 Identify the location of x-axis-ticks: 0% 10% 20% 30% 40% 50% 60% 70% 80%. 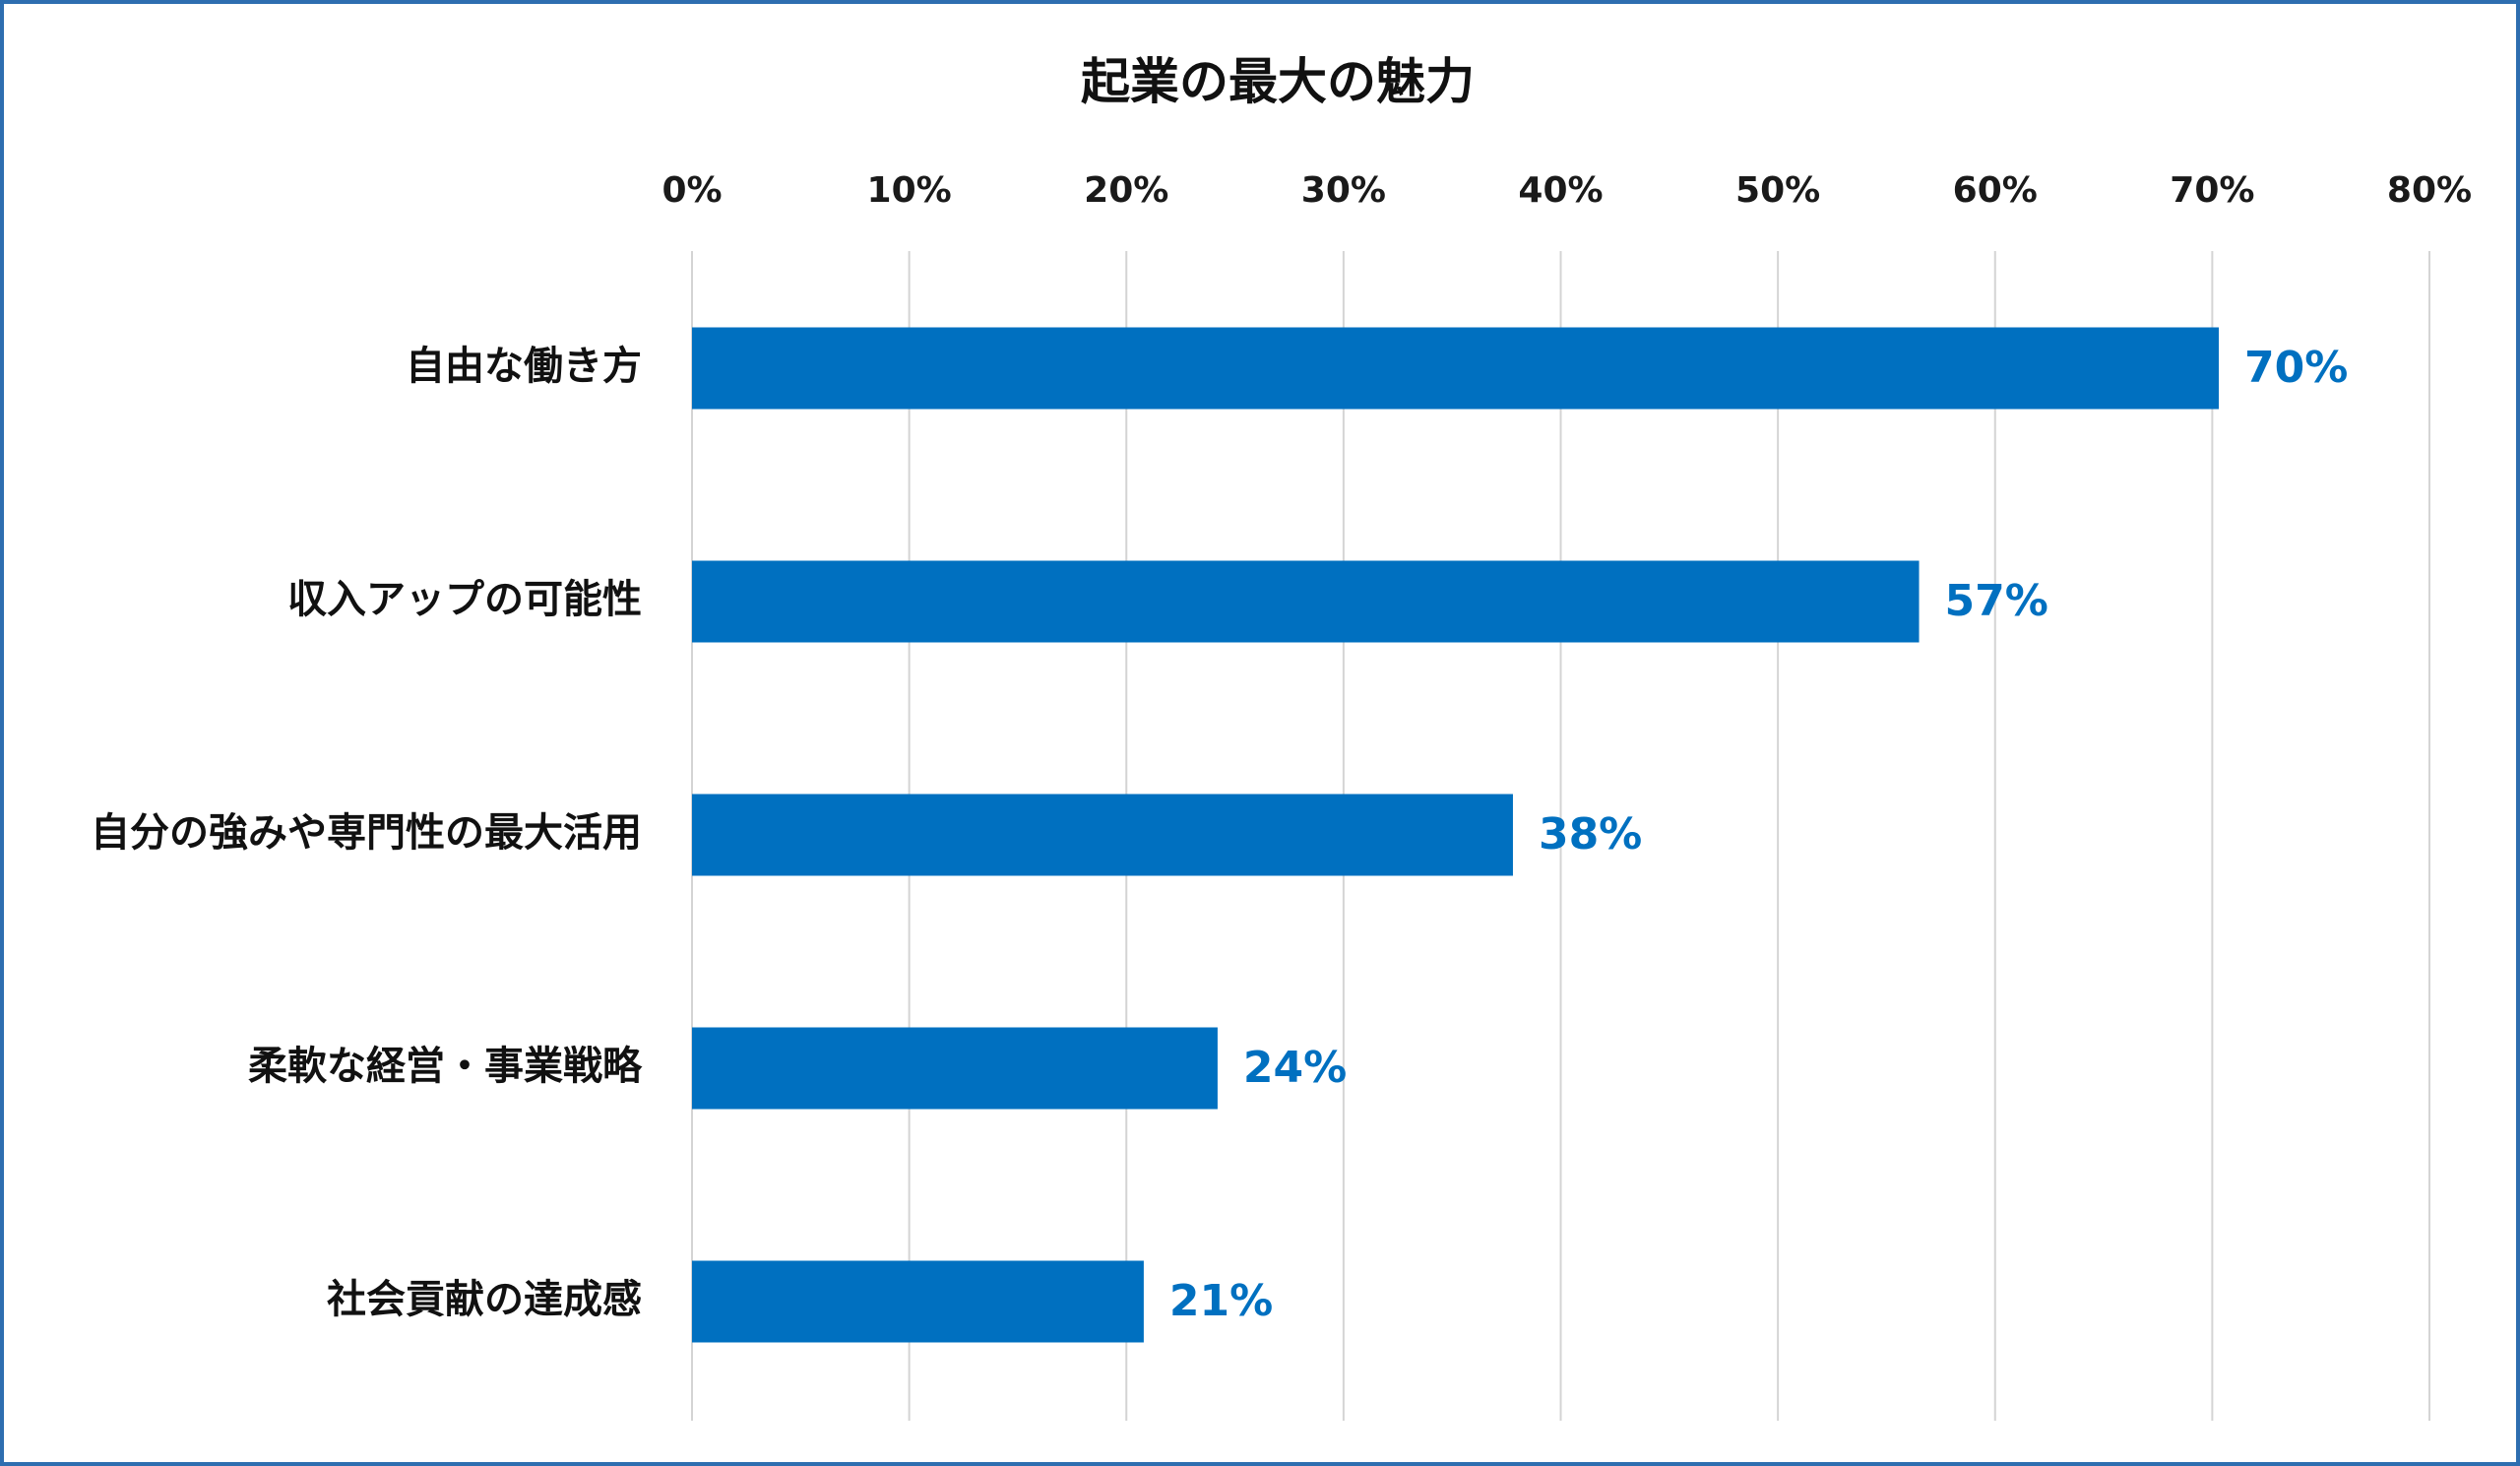
(1567, 191).